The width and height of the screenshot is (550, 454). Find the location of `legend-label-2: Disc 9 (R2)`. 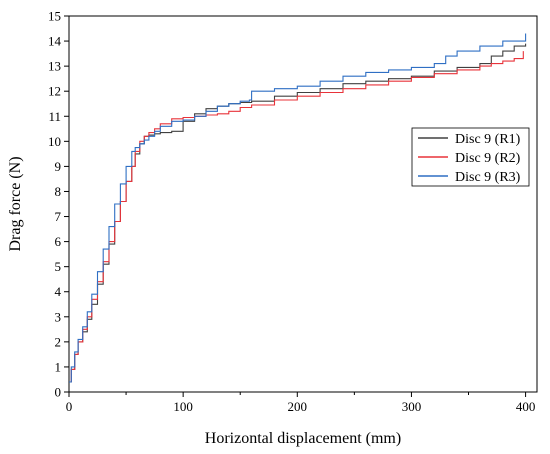

legend-label-2: Disc 9 (R2) is located at coordinates (488, 158).